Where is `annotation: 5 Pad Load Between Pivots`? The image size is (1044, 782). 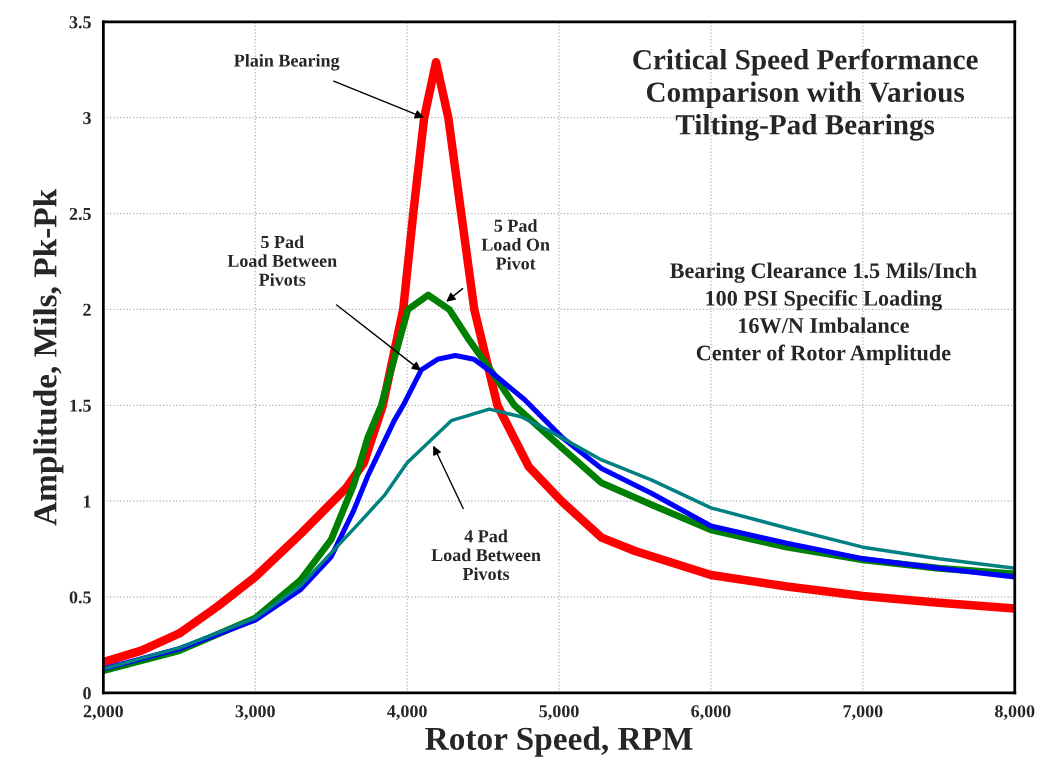 annotation: 5 Pad Load Between Pivots is located at coordinates (282, 260).